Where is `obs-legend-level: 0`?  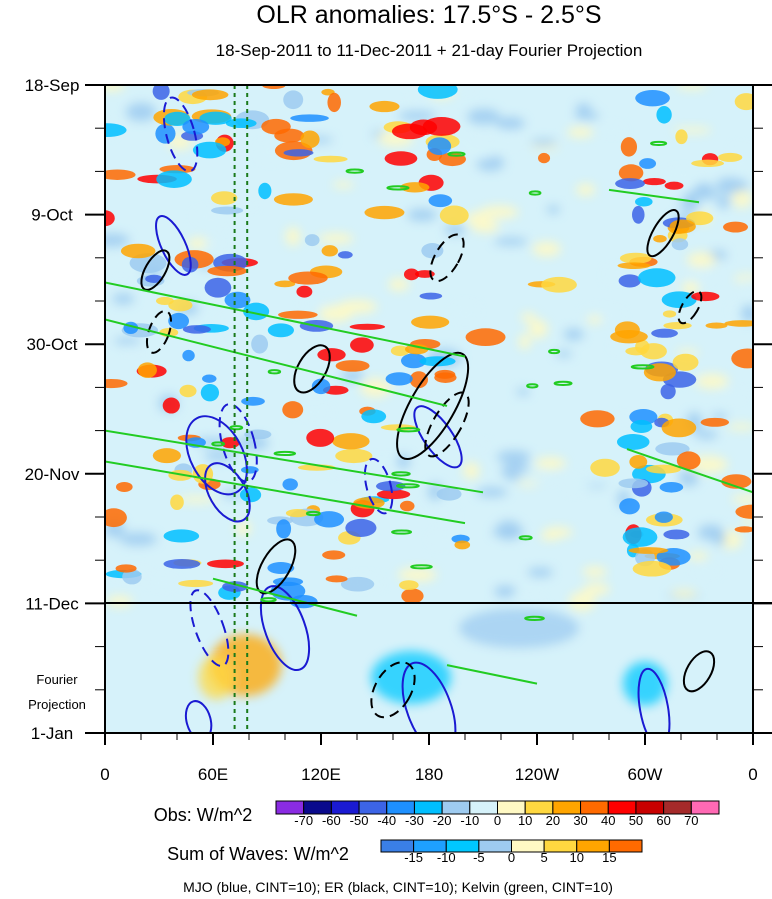 obs-legend-level: 0 is located at coordinates (497, 820).